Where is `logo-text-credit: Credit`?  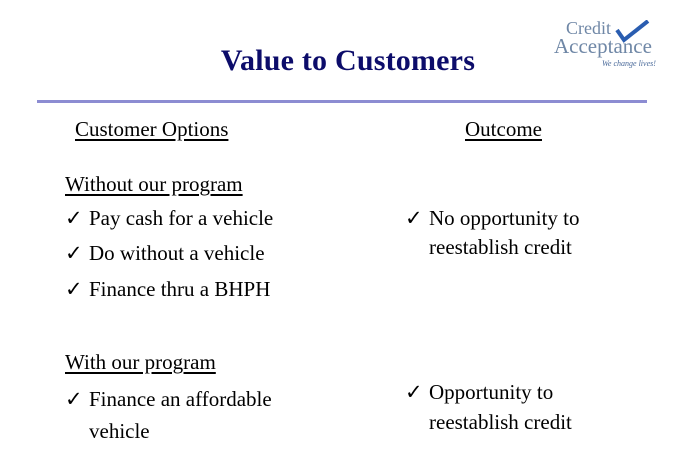
logo-text-credit: Credit is located at coordinates (588, 28).